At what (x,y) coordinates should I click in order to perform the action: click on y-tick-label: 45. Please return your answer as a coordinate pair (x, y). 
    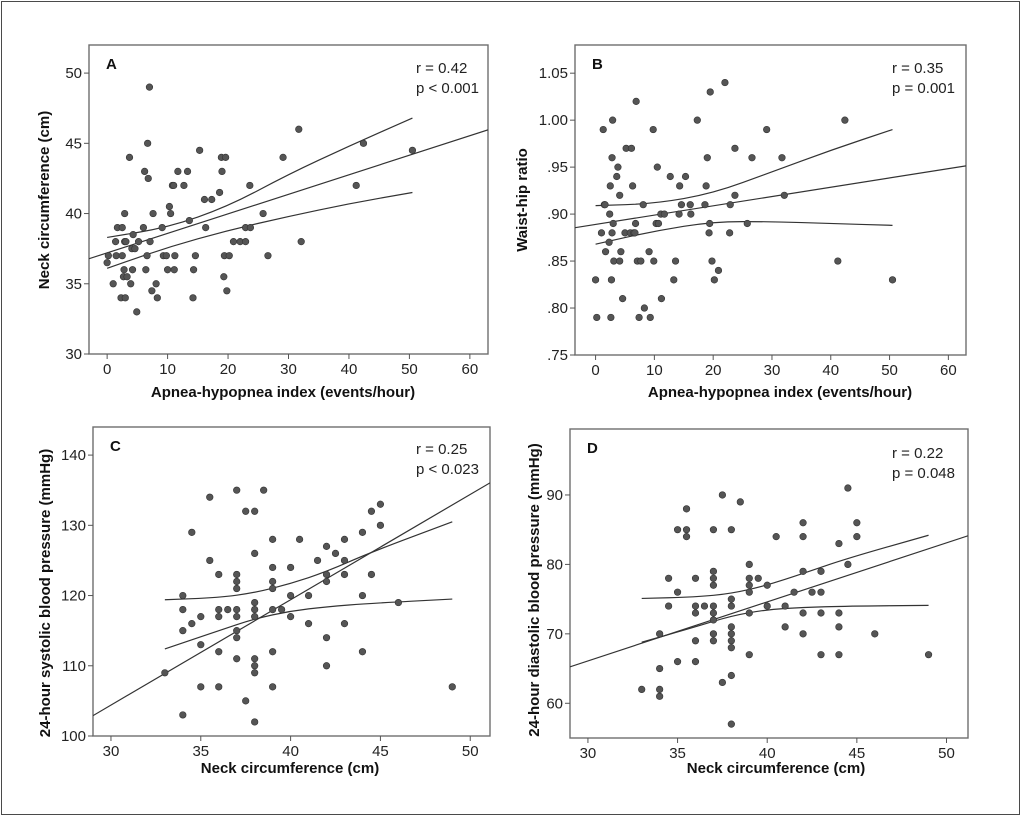
    Looking at the image, I should click on (73, 143).